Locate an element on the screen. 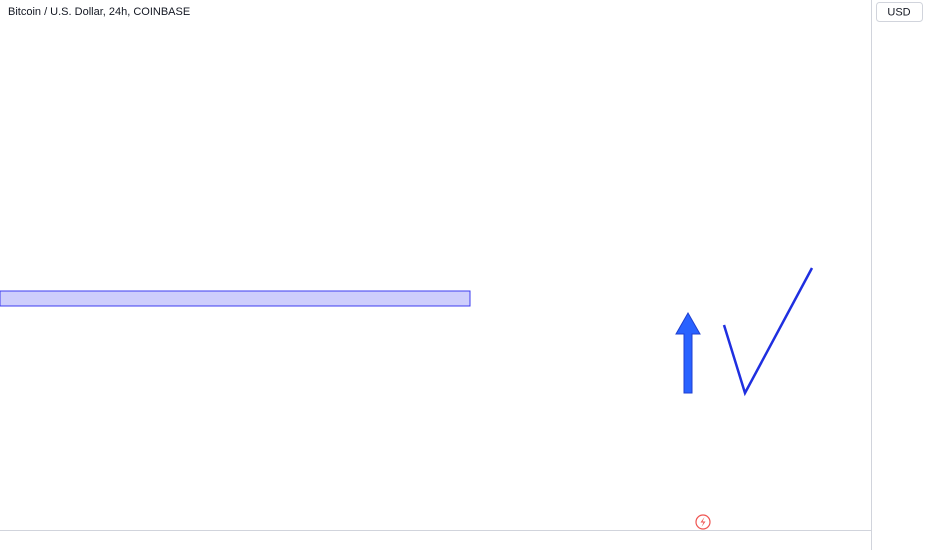 This screenshot has height=550, width=932. currency-button is located at coordinates (899, 12).